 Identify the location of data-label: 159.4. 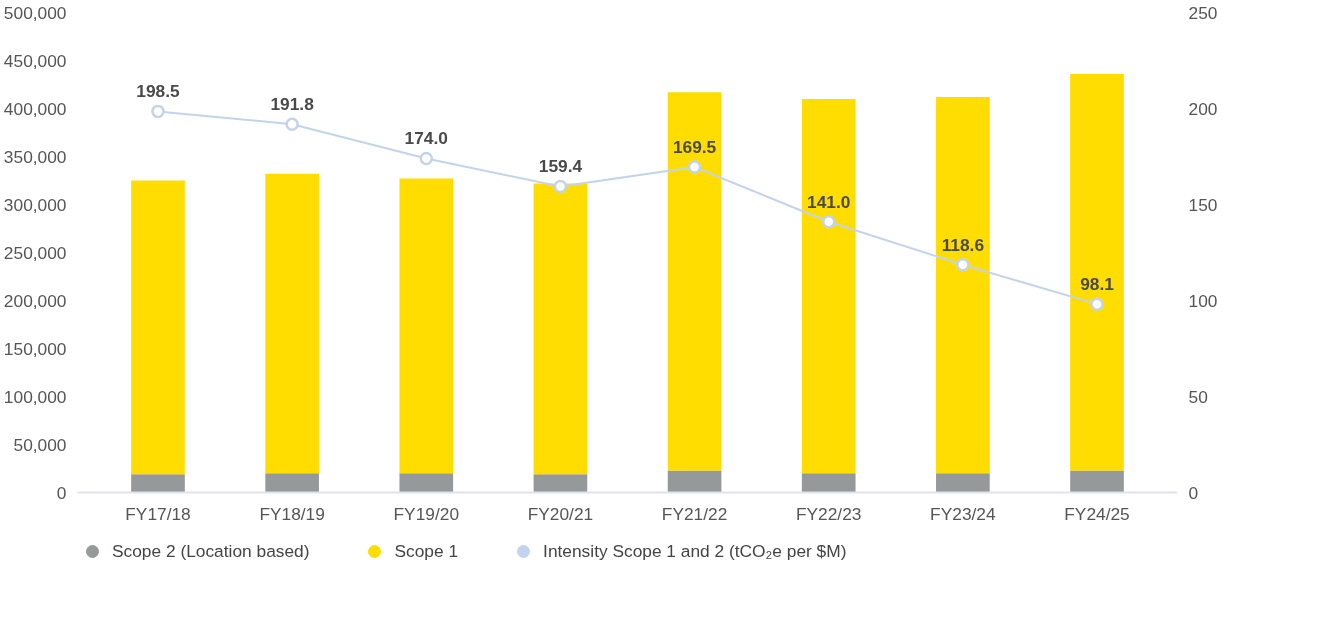
(560, 166).